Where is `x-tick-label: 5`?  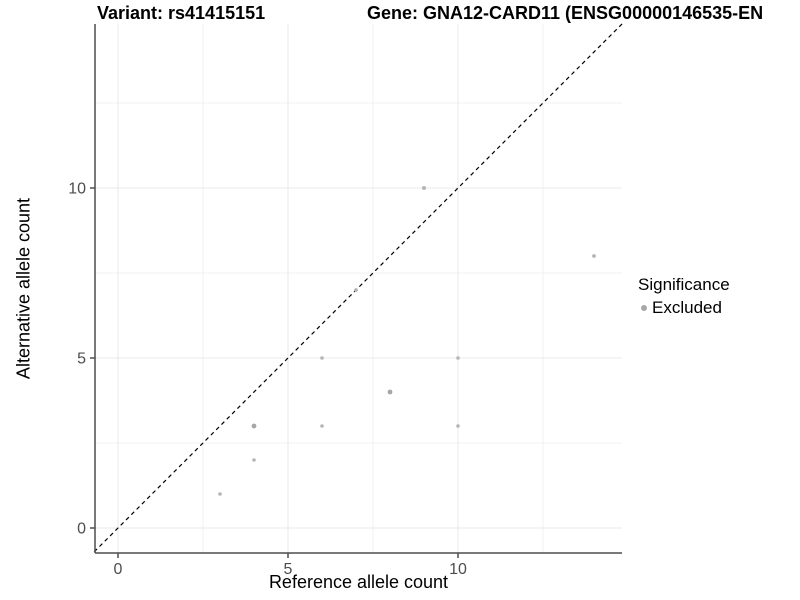 x-tick-label: 5 is located at coordinates (288, 569).